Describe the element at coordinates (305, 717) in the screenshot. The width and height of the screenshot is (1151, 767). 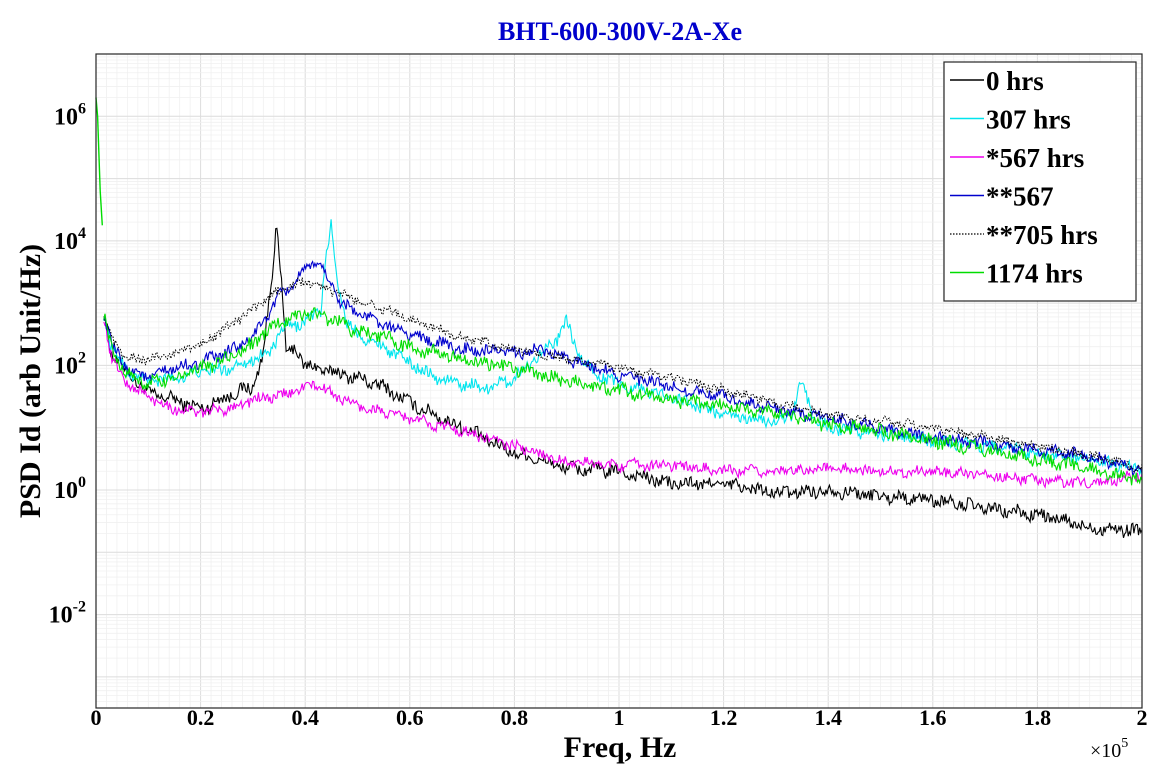
I see `x-tick-label: 0.4` at that location.